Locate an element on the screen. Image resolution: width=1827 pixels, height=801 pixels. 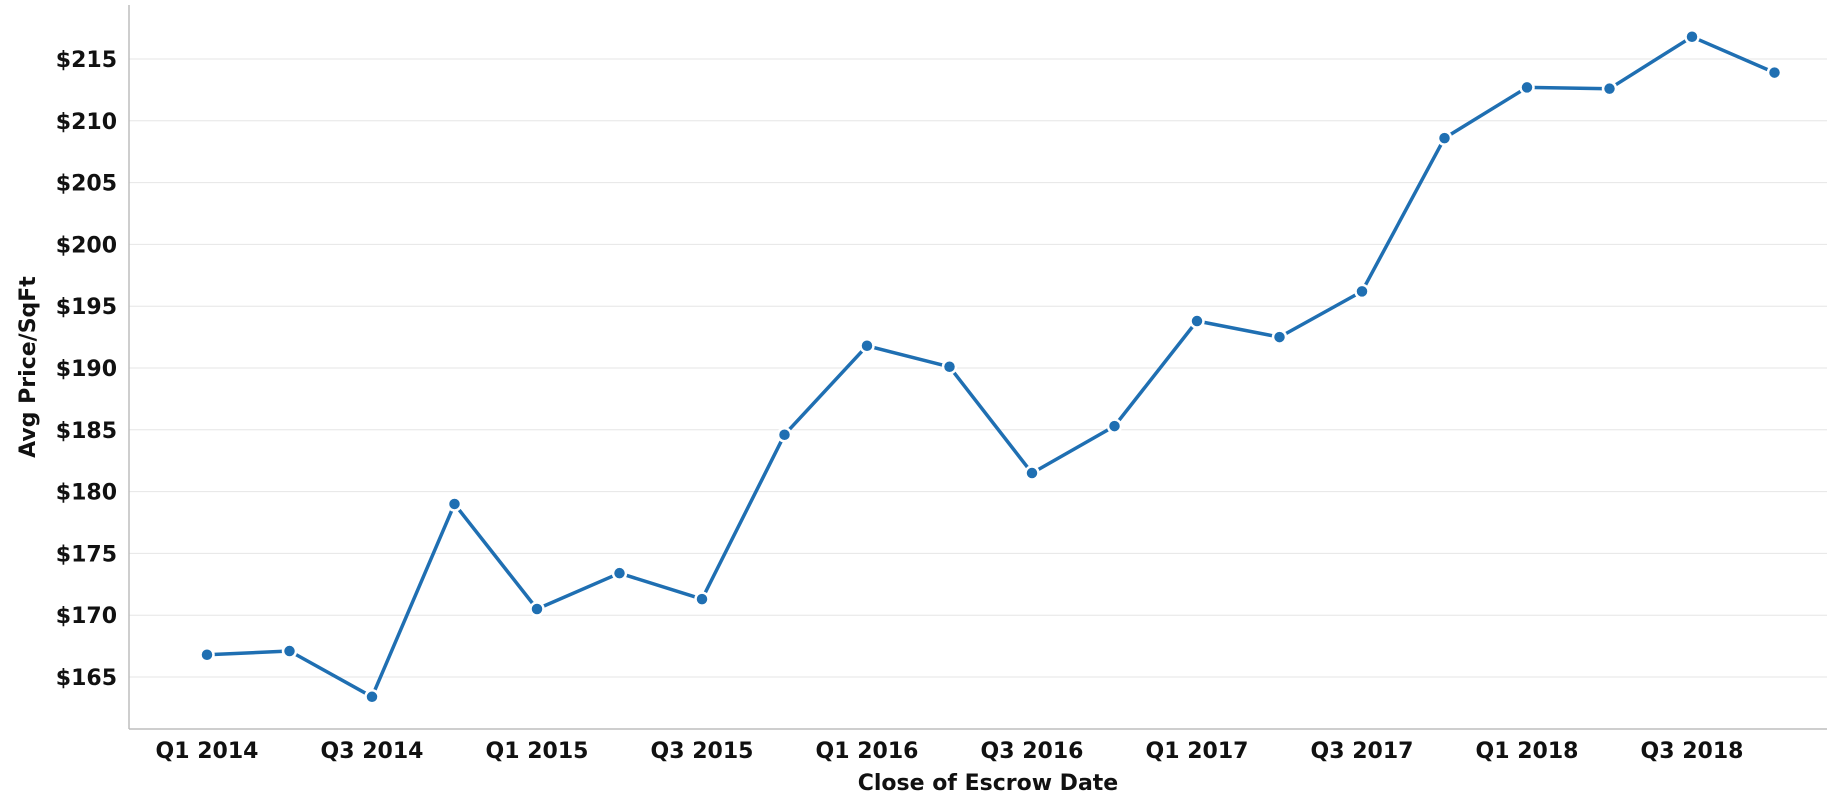
y-tick-label: $165 is located at coordinates (86, 678).